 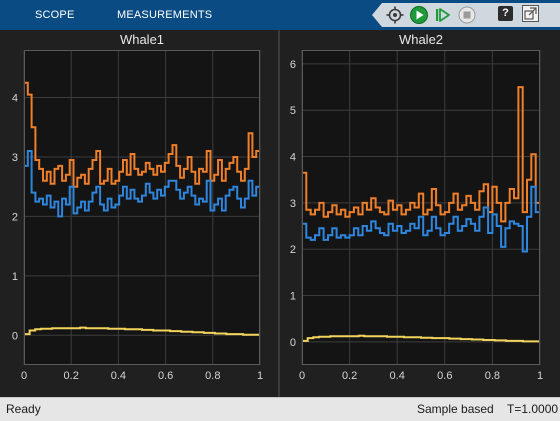 What do you see at coordinates (443, 15) in the screenshot?
I see `step-forward-icon` at bounding box center [443, 15].